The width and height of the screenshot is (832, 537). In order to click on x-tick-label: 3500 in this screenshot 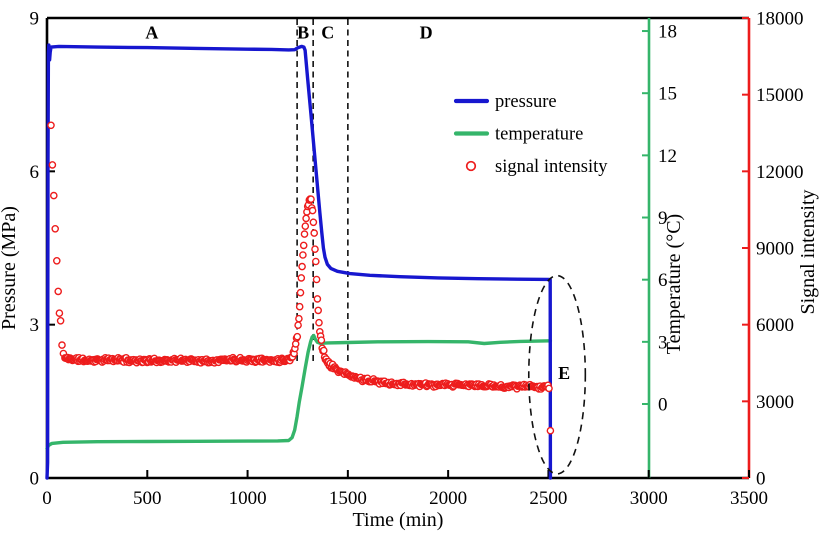, I will do `click(749, 498)`.